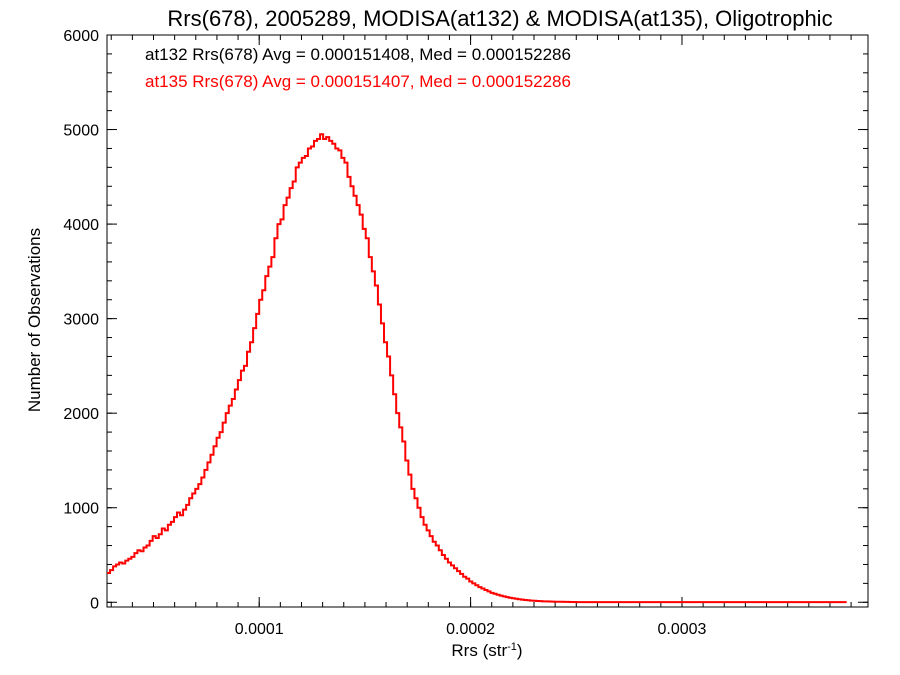  Describe the element at coordinates (81, 225) in the screenshot. I see `y-tick-label: 4000` at that location.